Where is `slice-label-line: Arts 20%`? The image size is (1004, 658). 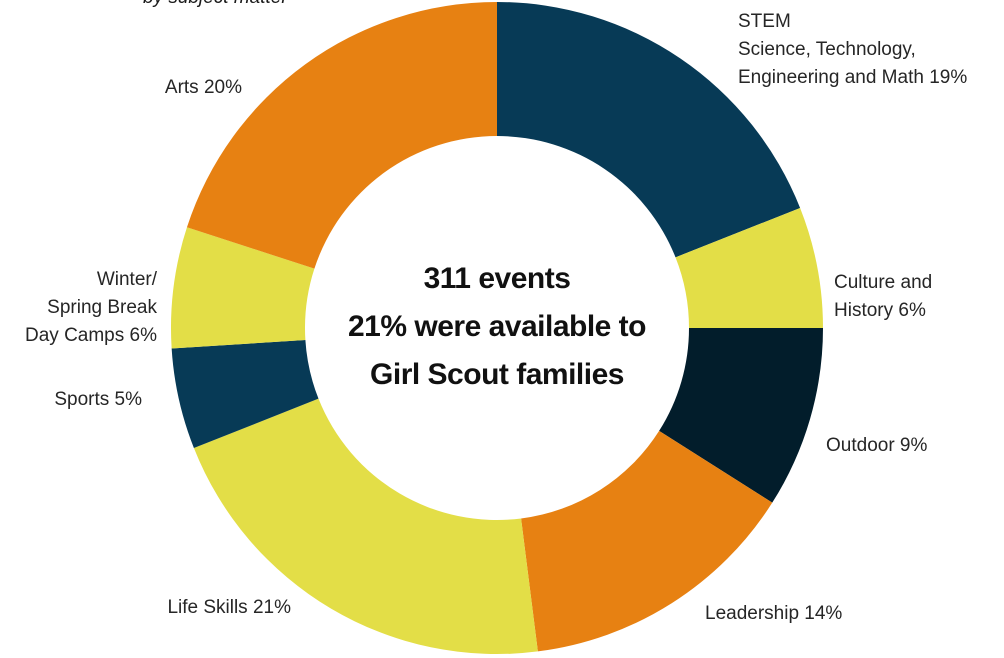
slice-label-line: Arts 20% is located at coordinates (203, 87).